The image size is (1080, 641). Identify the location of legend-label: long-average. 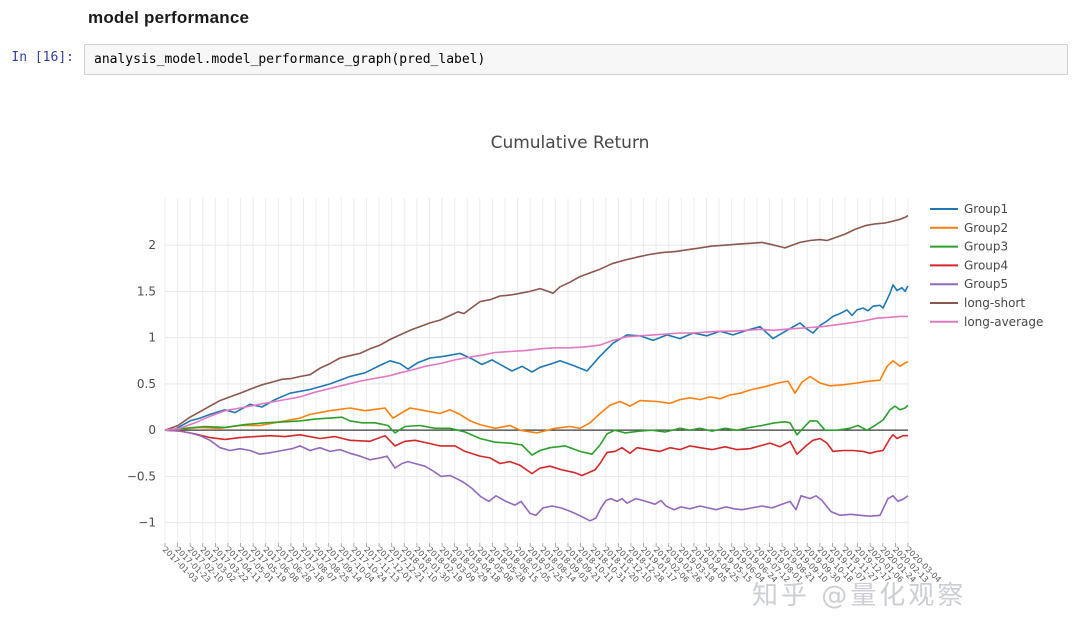
(1003, 322).